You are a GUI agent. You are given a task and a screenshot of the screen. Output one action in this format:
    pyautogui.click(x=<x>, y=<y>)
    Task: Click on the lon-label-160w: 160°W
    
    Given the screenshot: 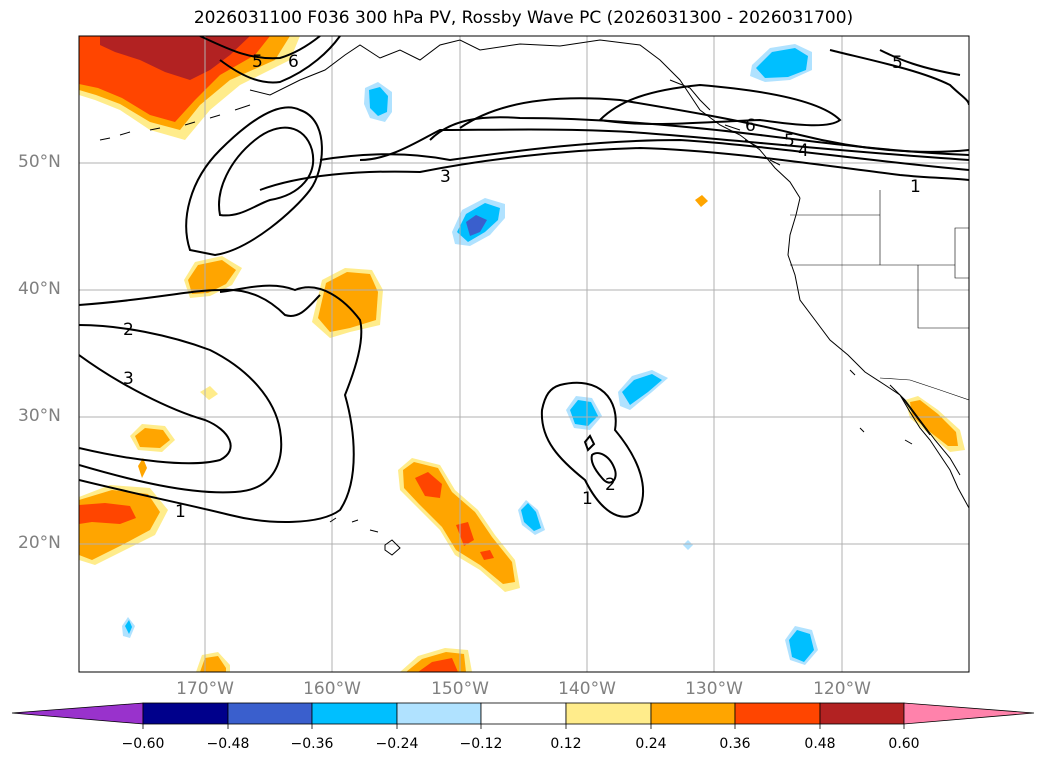 What is the action you would take?
    pyautogui.click(x=332, y=689)
    